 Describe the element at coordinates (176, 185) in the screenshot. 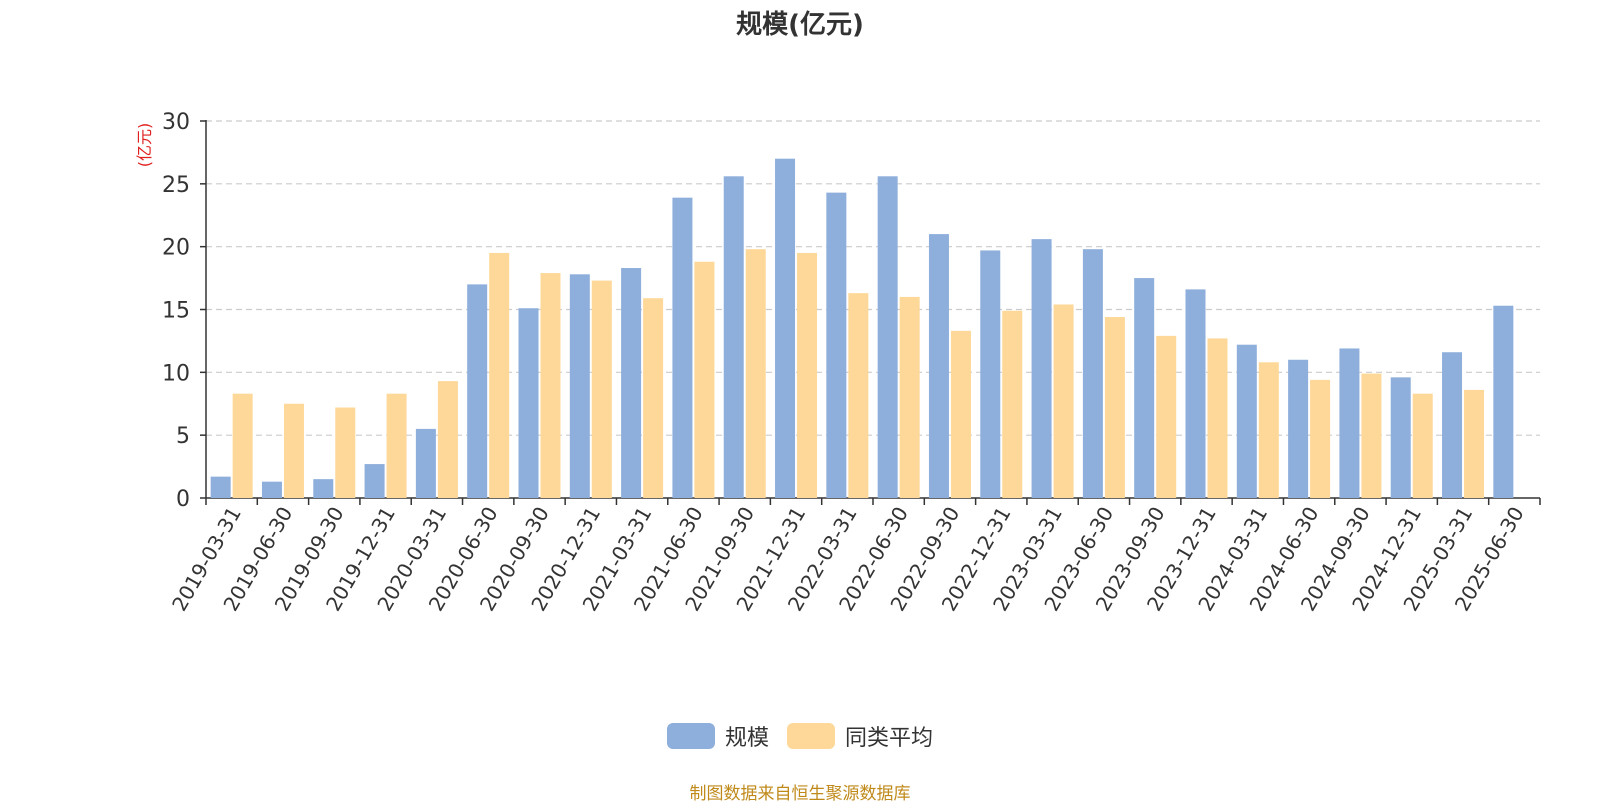

I see `y-tick-label: 25` at that location.